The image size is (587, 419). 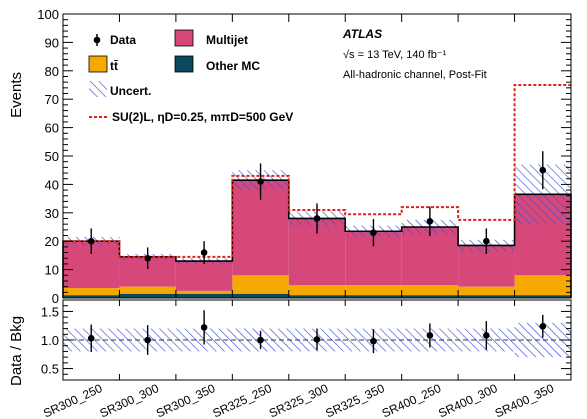 What do you see at coordinates (317, 332) in the screenshot?
I see `ratio-points` at bounding box center [317, 332].